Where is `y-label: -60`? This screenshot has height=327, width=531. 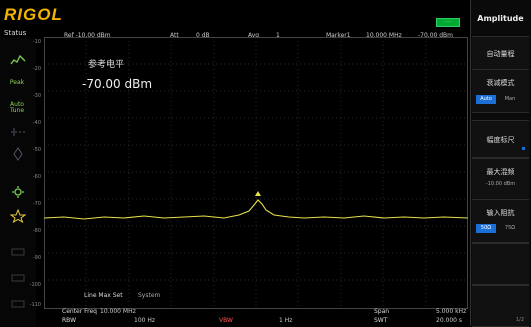
y-label: -60 is located at coordinates (36, 177).